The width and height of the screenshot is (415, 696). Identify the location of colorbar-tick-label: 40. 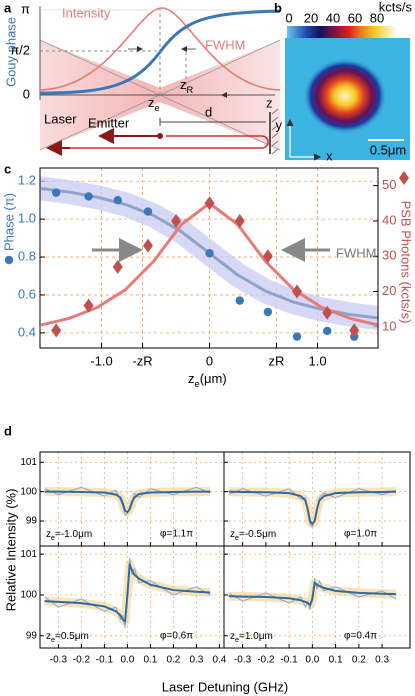
(333, 17).